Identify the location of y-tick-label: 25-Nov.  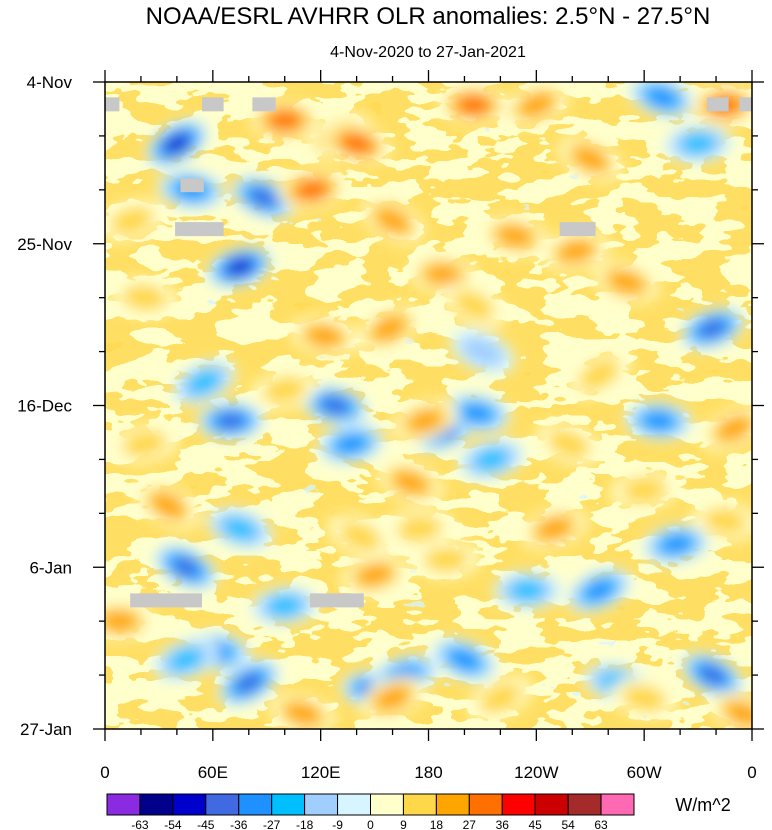
(44, 244).